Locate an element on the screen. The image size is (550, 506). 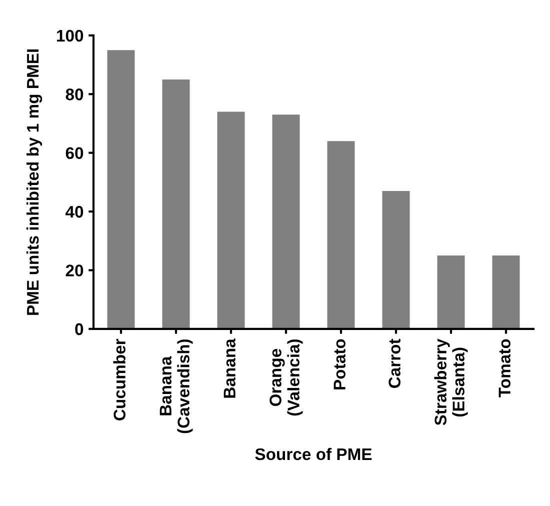
x-tick-label: Strawberry (Elsanta) is located at coordinates (451, 382).